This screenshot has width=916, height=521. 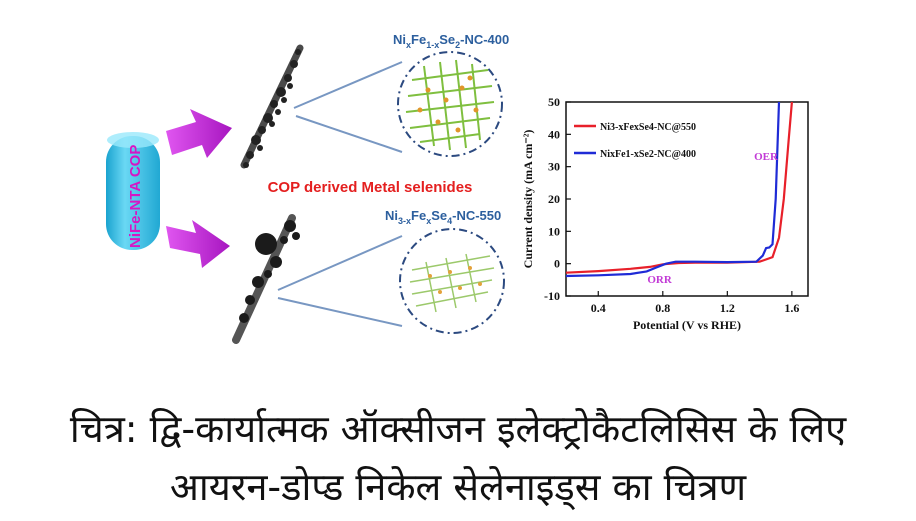 I want to click on annotation-orr: ORR, so click(x=660, y=280).